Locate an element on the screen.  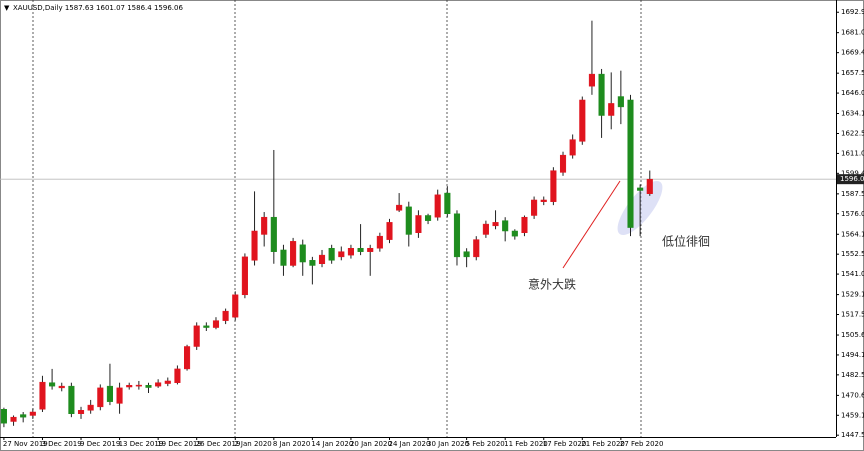
x-tick-label: 8 Jan 2020 is located at coordinates (292, 444).